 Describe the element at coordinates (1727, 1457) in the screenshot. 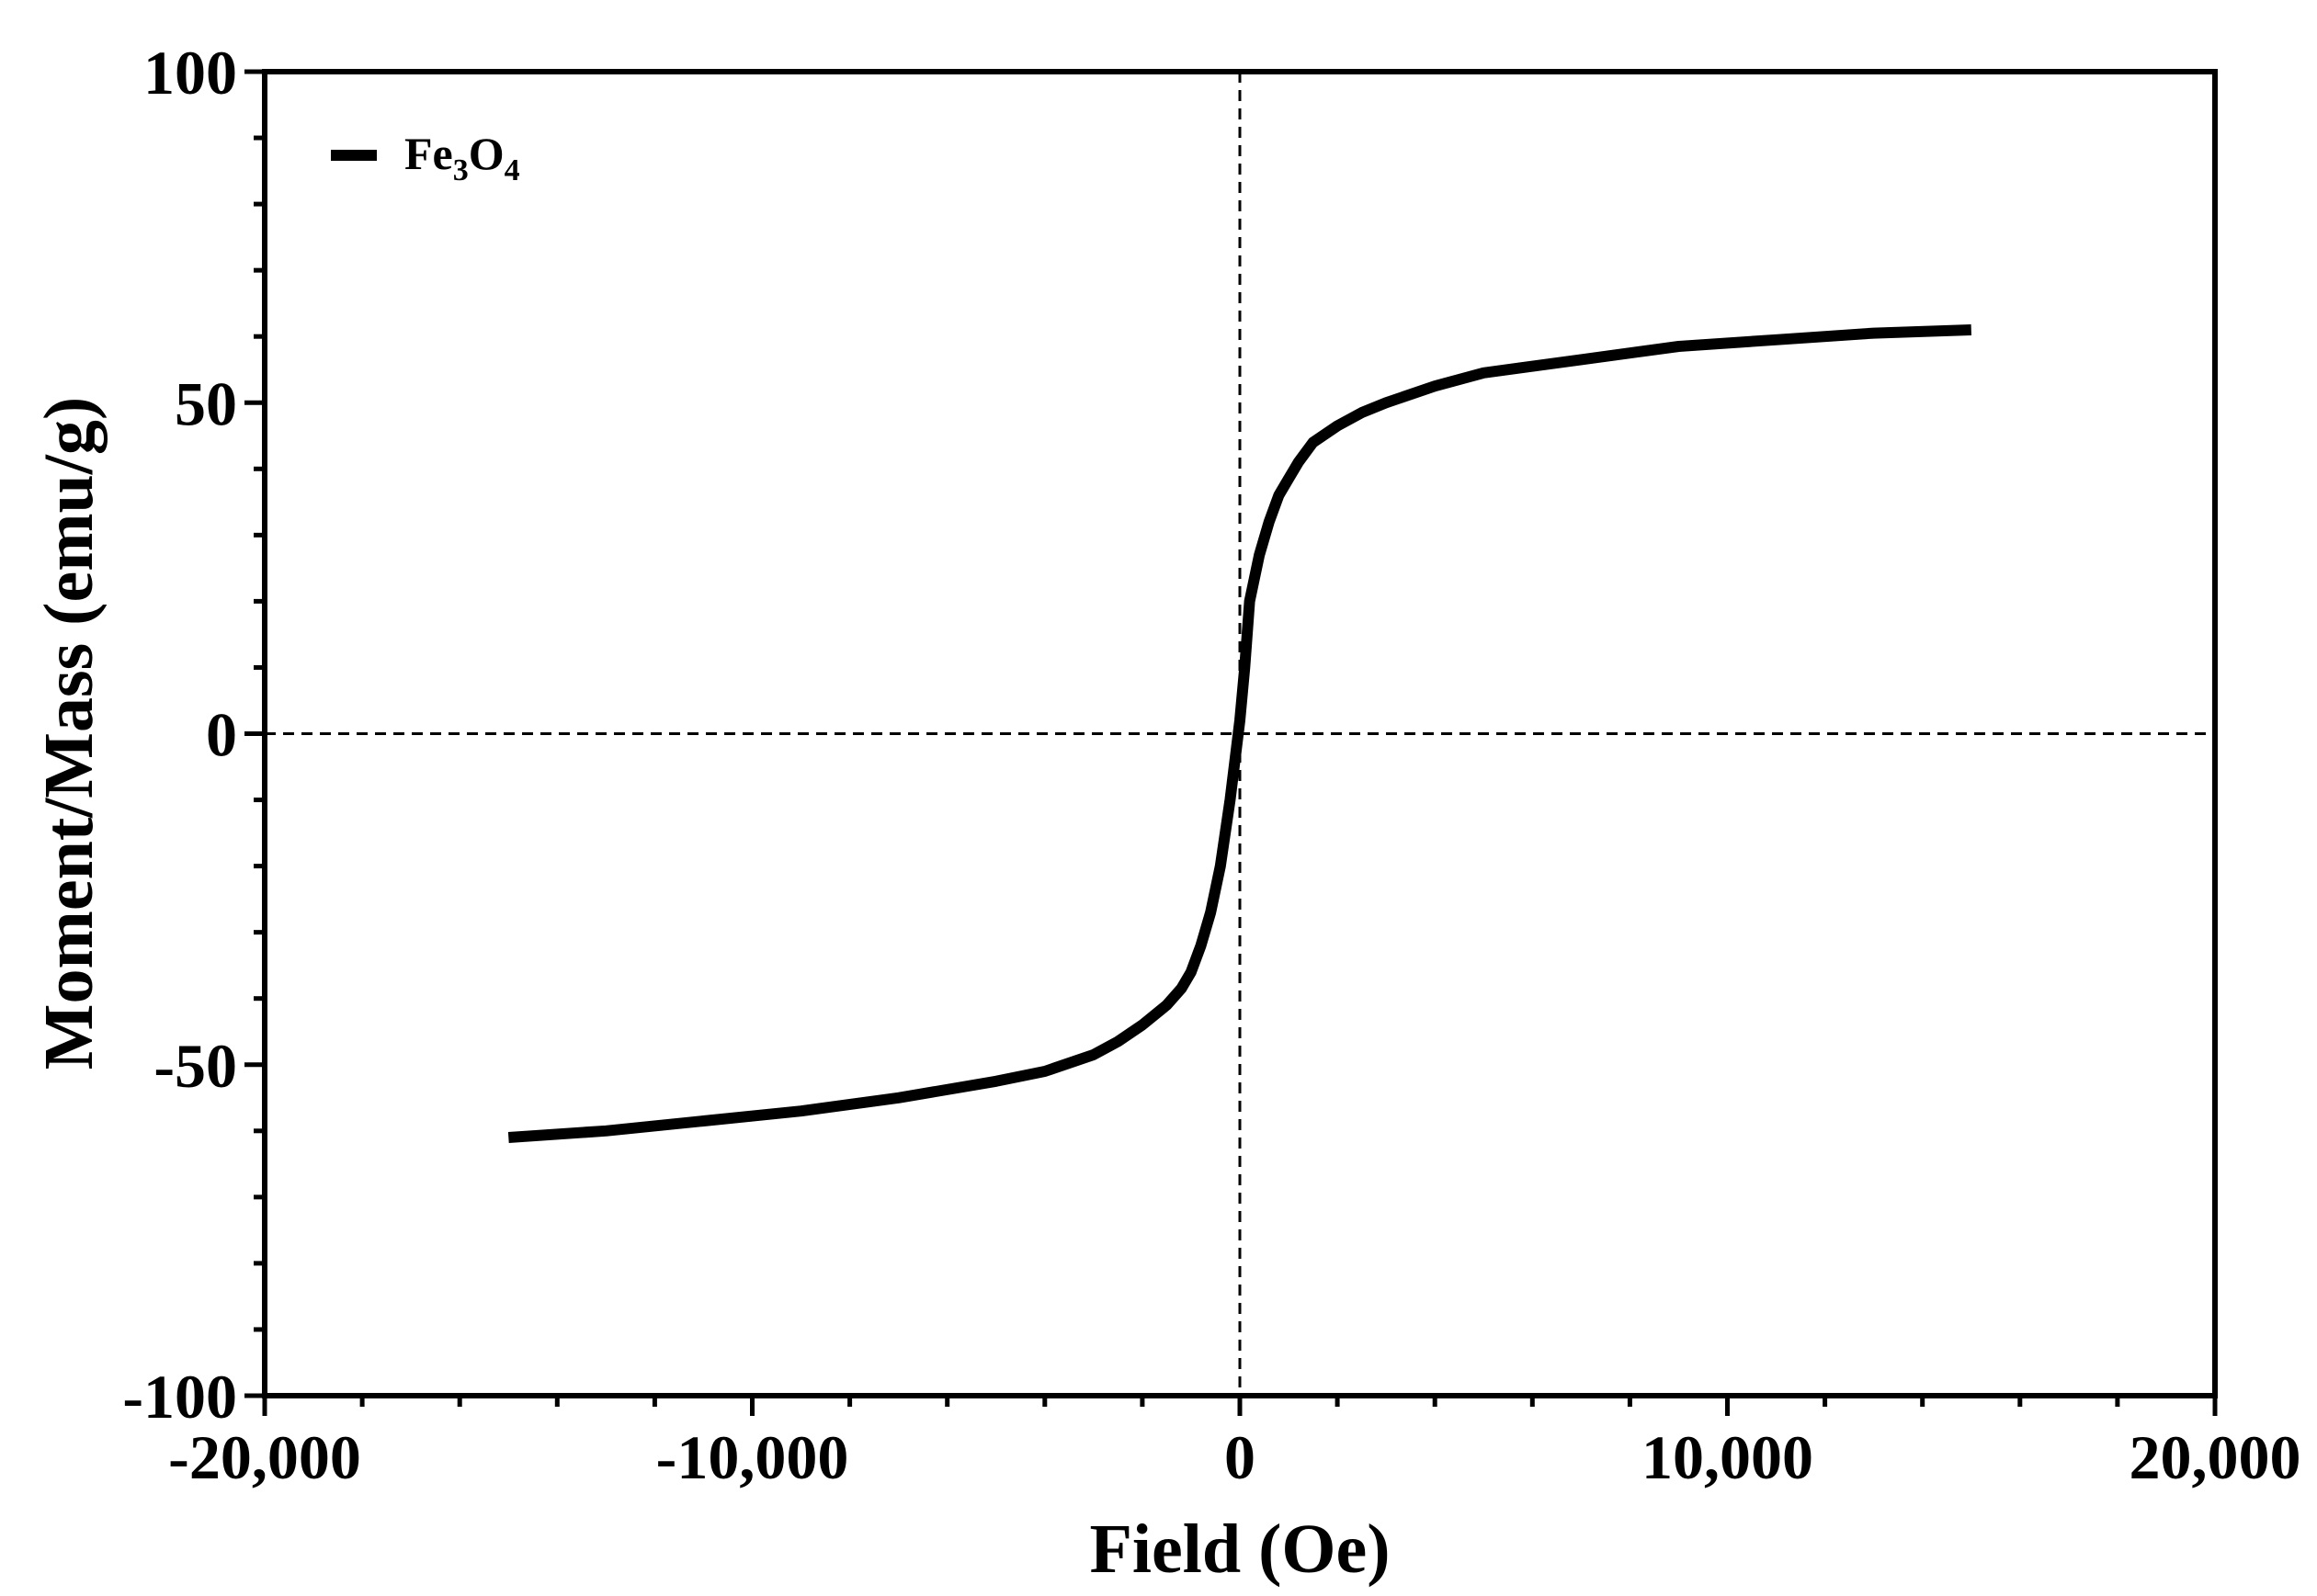

I see `x-tick-label: 10,000` at that location.